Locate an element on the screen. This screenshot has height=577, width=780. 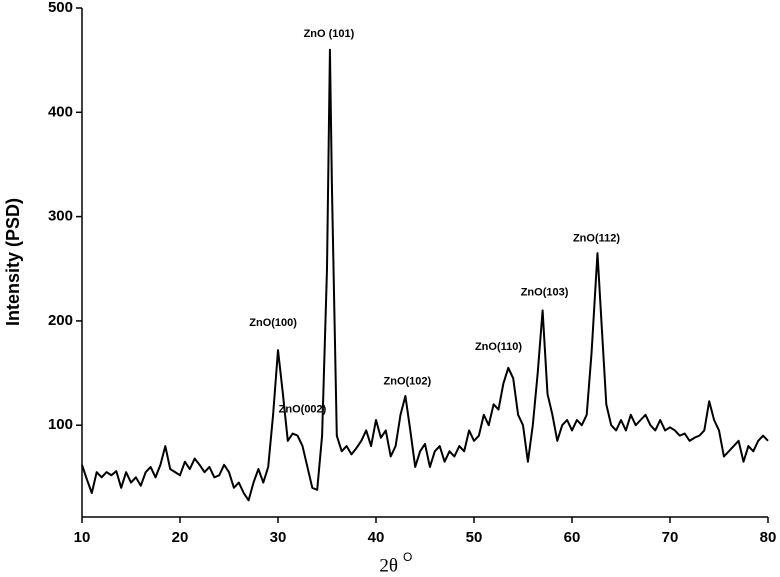
x-axis-label: 2θ is located at coordinates (388, 565).